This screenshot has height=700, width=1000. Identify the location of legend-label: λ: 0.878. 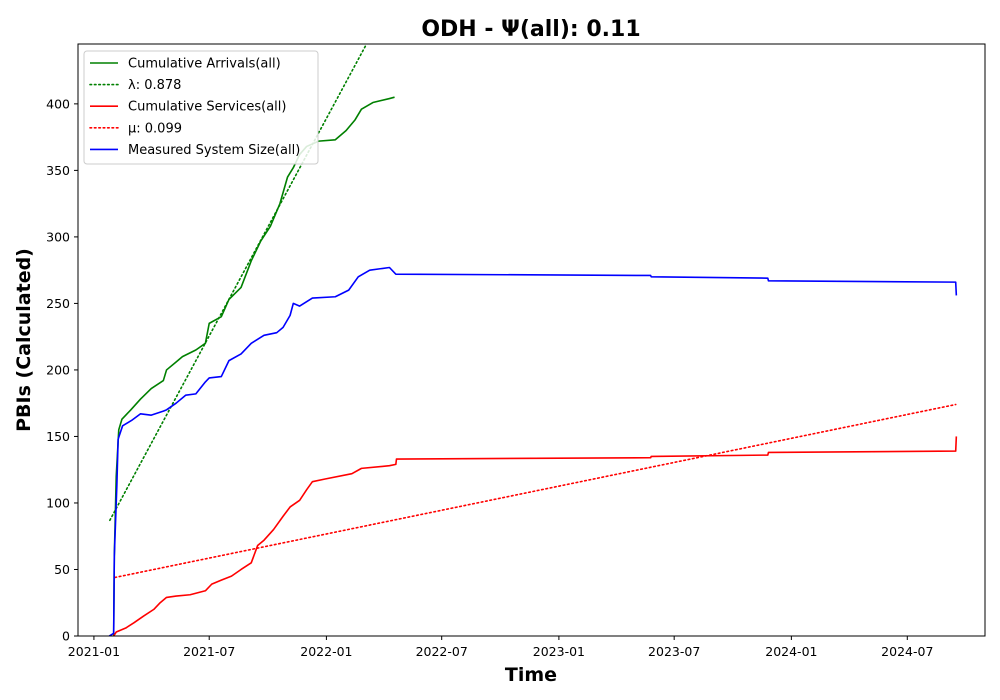
(154, 85).